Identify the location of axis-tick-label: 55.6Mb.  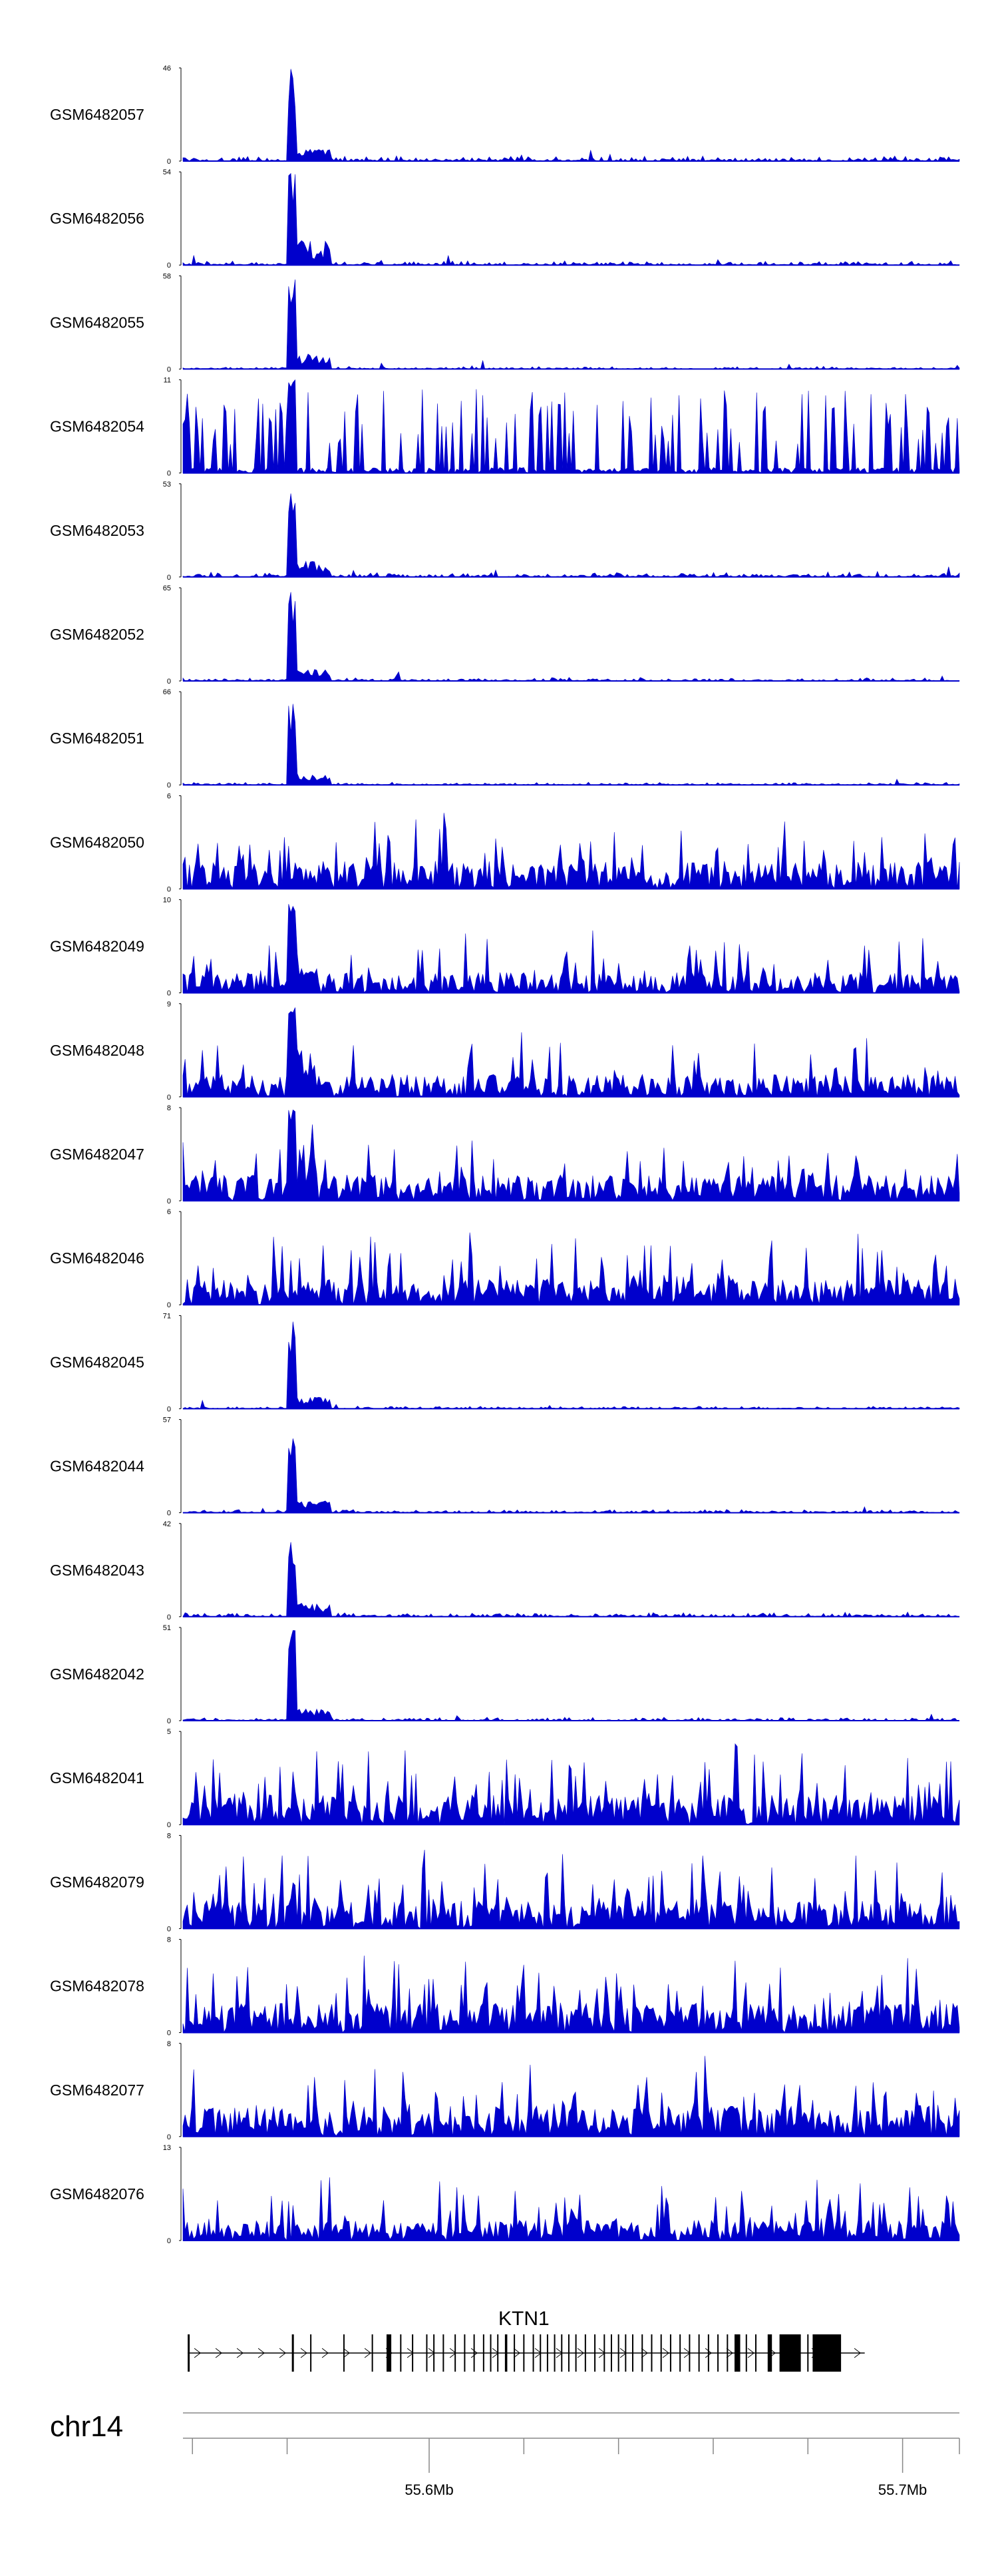
(429, 2489).